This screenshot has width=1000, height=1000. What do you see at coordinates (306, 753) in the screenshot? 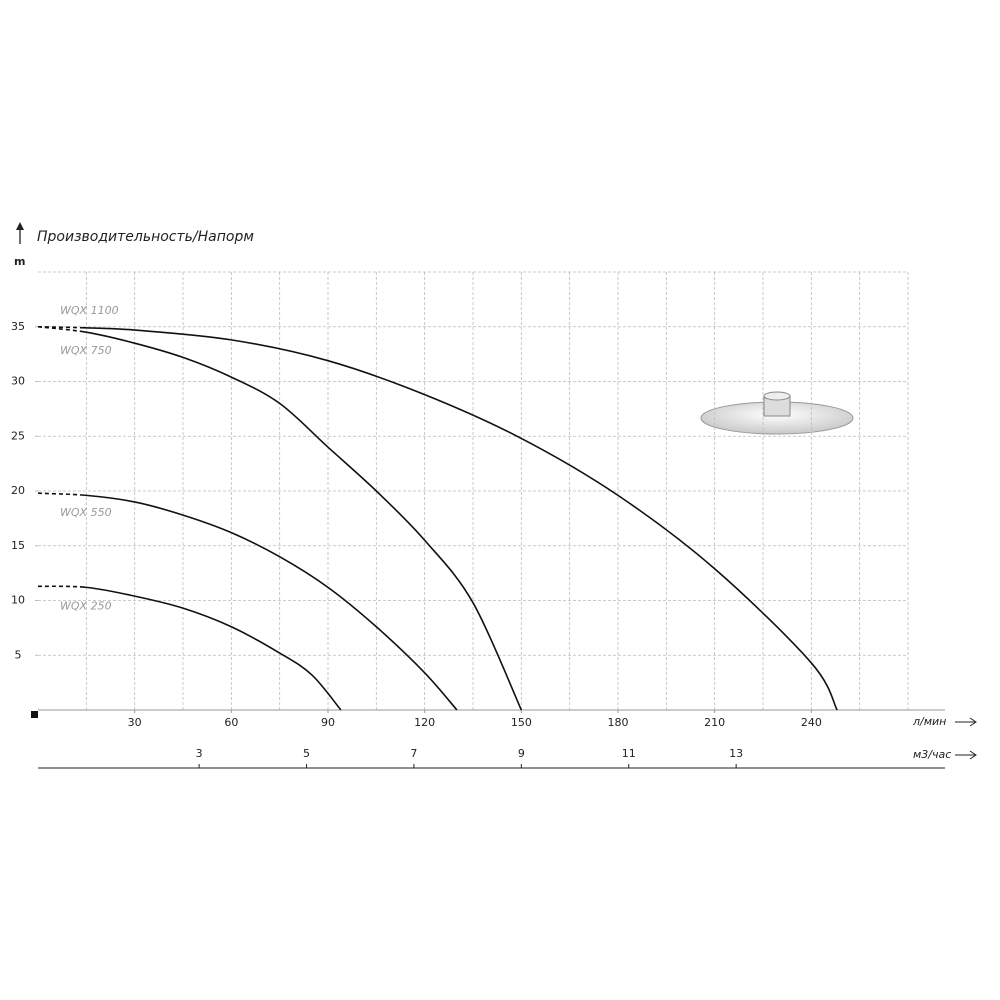
I see `x2-tick-label: 5` at bounding box center [306, 753].